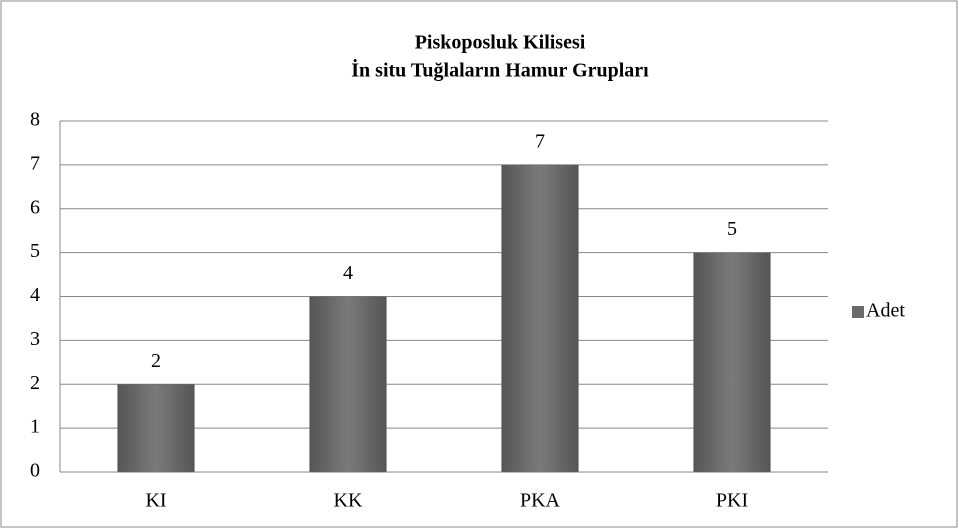 This screenshot has width=959, height=529. I want to click on data-label: 7, so click(540, 141).